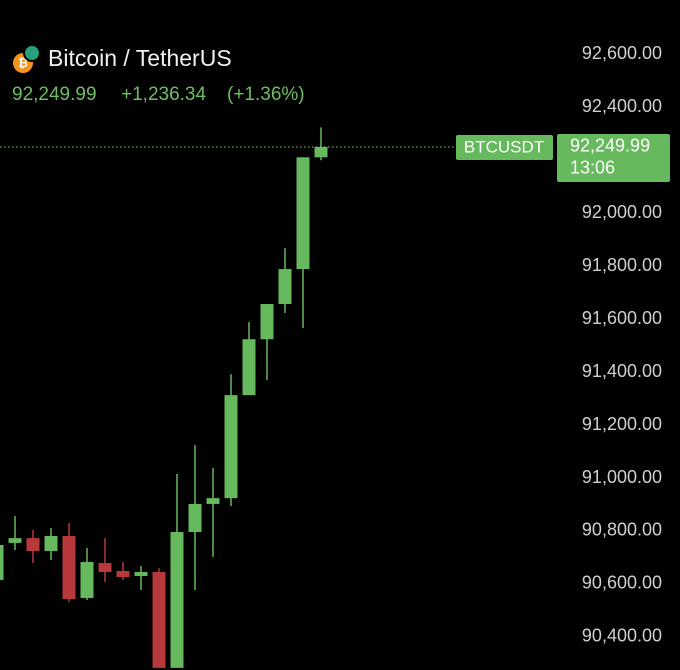 The image size is (680, 670). What do you see at coordinates (622, 530) in the screenshot?
I see `y-tick-label: 90,800.00` at bounding box center [622, 530].